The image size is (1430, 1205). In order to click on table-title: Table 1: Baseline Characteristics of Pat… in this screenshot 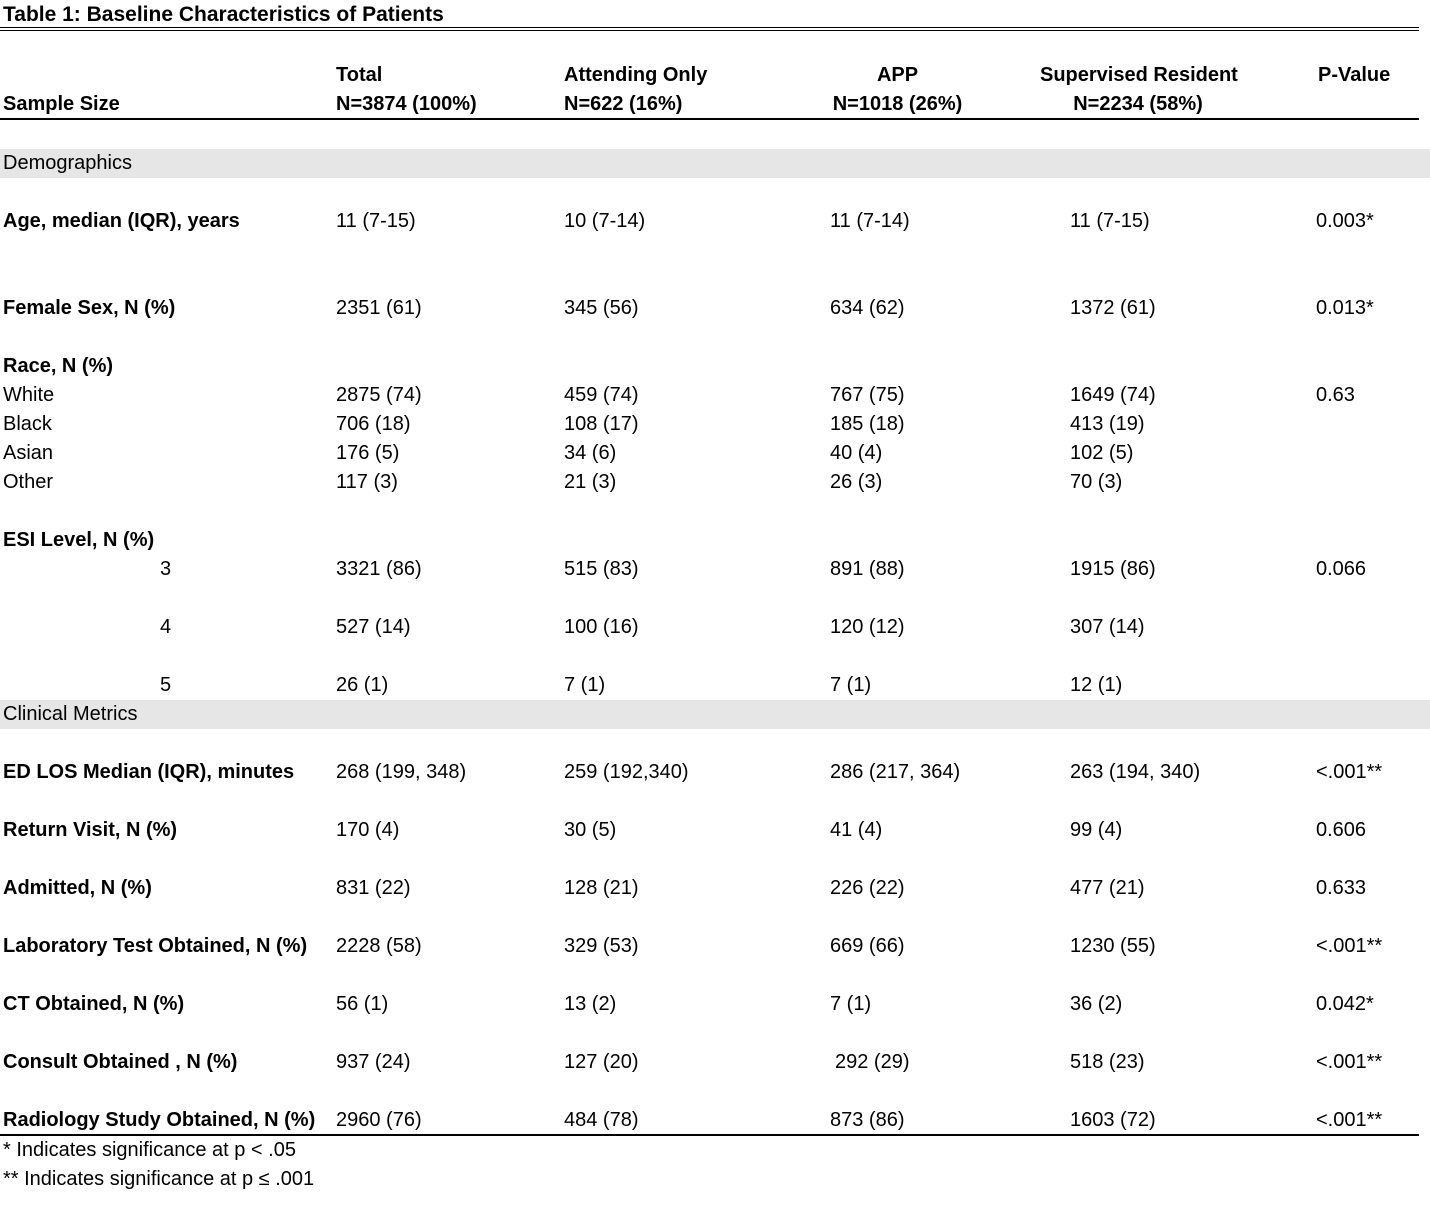, I will do `click(223, 14)`.